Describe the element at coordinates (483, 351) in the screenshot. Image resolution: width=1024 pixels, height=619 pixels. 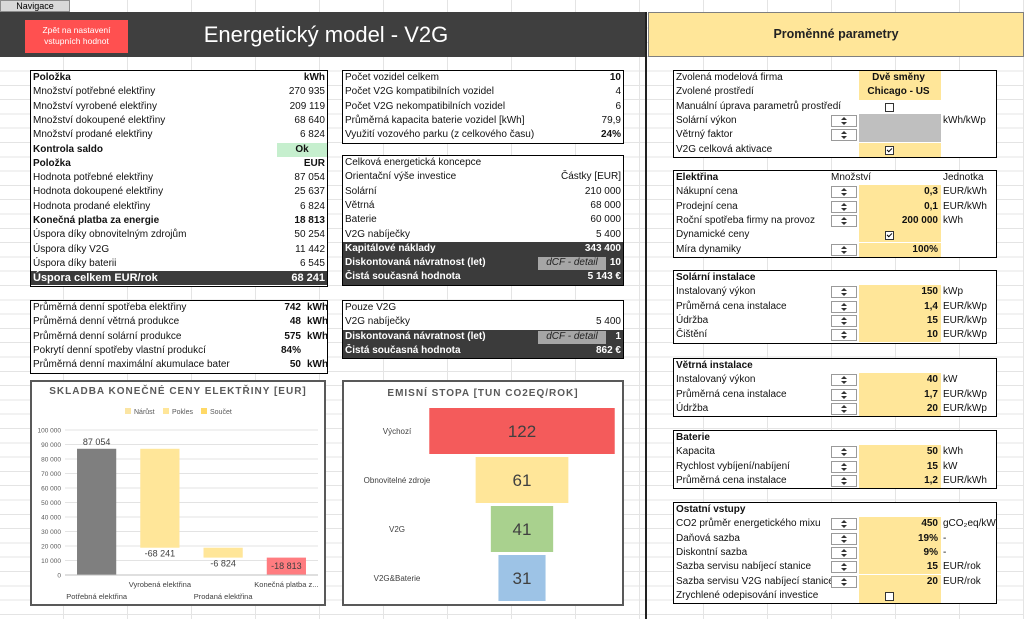
I see `table-row: Čistá současná hodnota 862 €` at that location.